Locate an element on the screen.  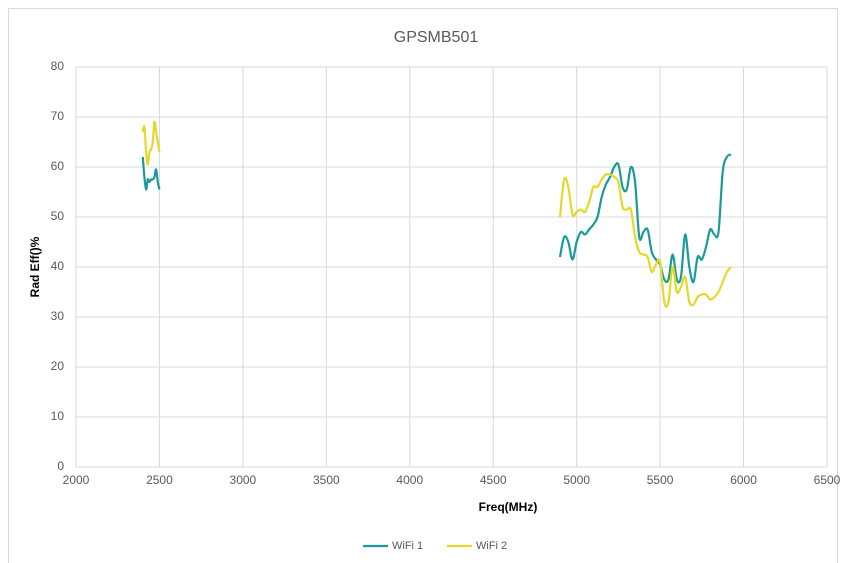
x-tick-label: 6000 is located at coordinates (743, 480).